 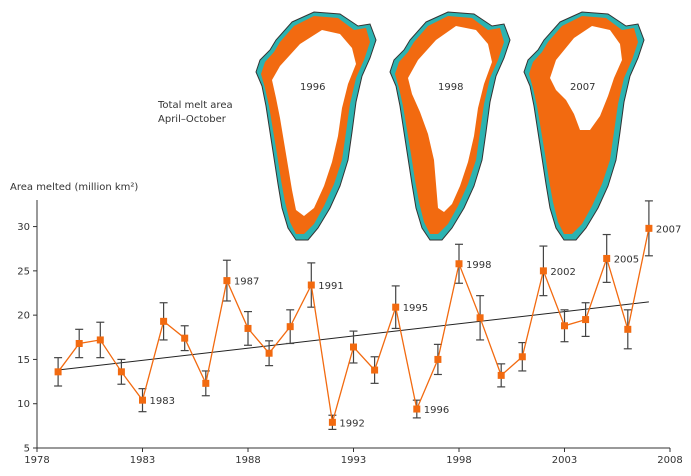 What do you see at coordinates (36, 460) in the screenshot?
I see `x-tick-label: 1978` at bounding box center [36, 460].